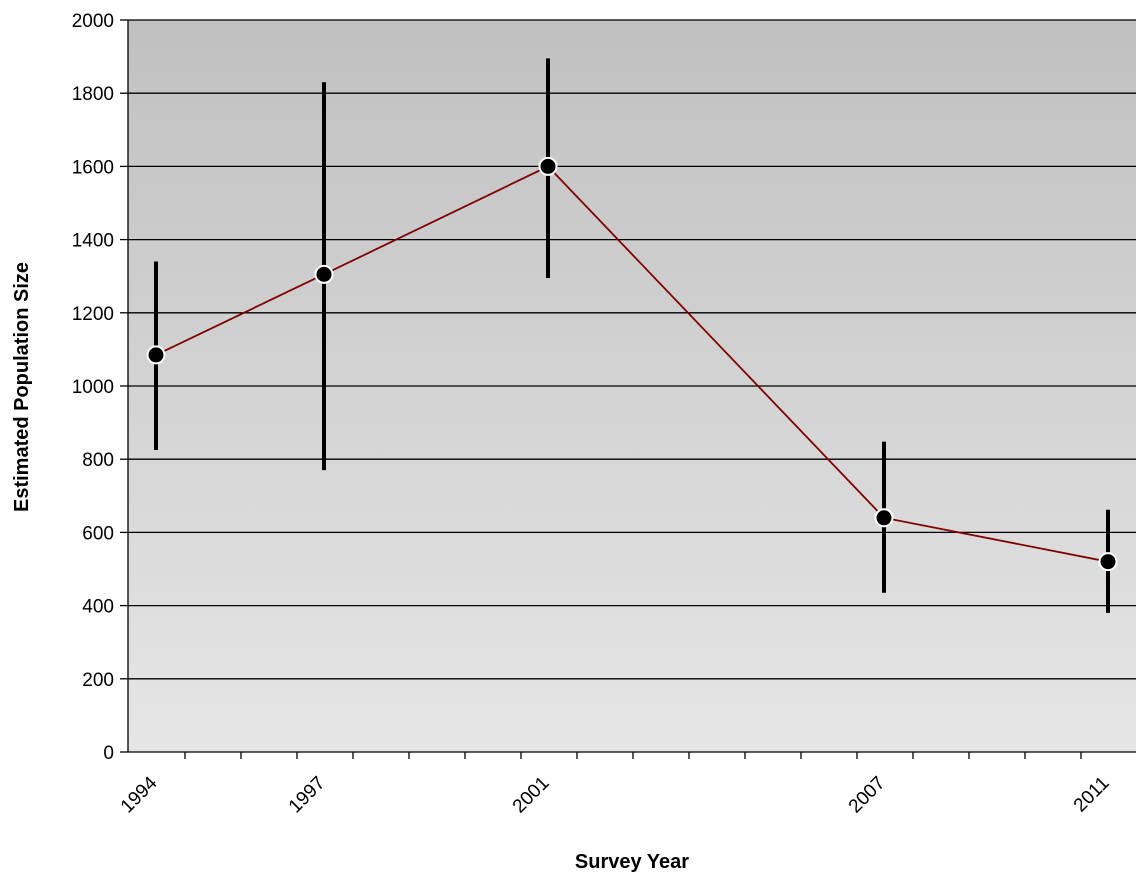 The height and width of the screenshot is (880, 1136). What do you see at coordinates (1092, 795) in the screenshot?
I see `x-tick-label: 2011` at bounding box center [1092, 795].